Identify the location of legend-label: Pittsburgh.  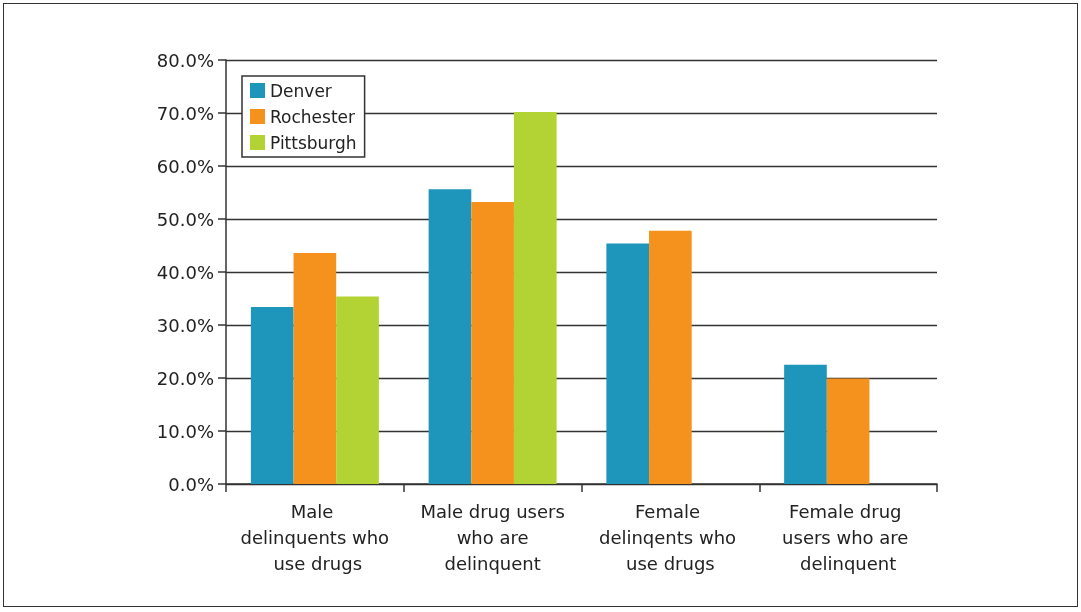
(313, 142).